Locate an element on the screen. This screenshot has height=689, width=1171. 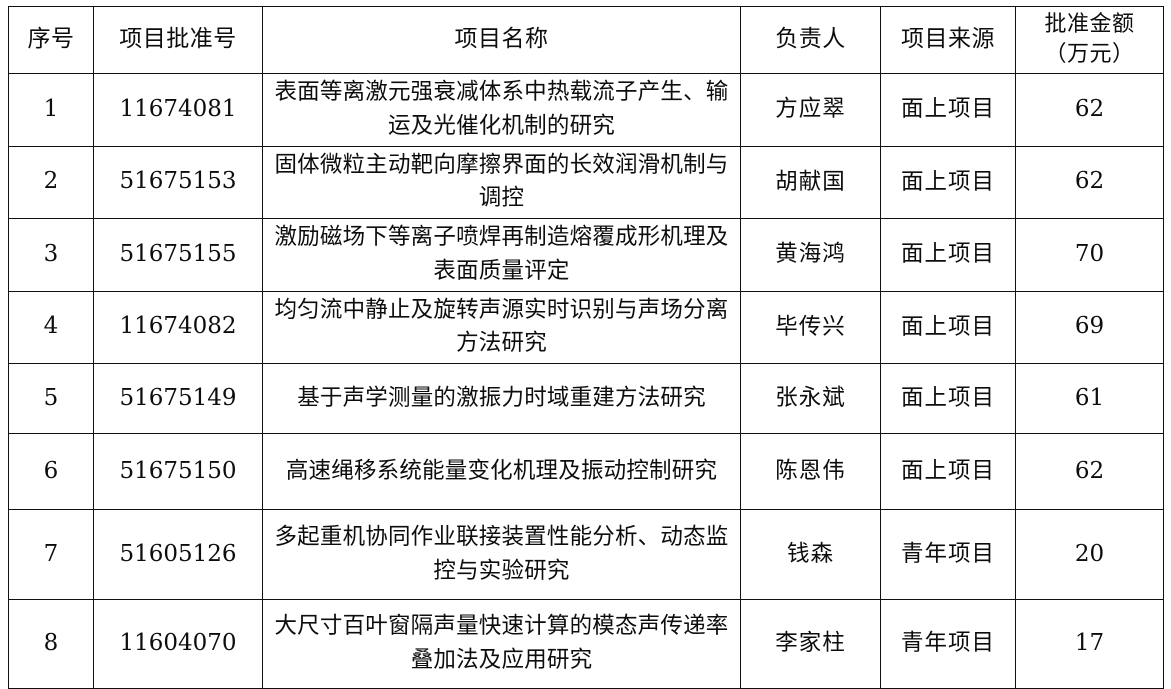
cell-person-in-charge: 钱森 is located at coordinates (810, 554).